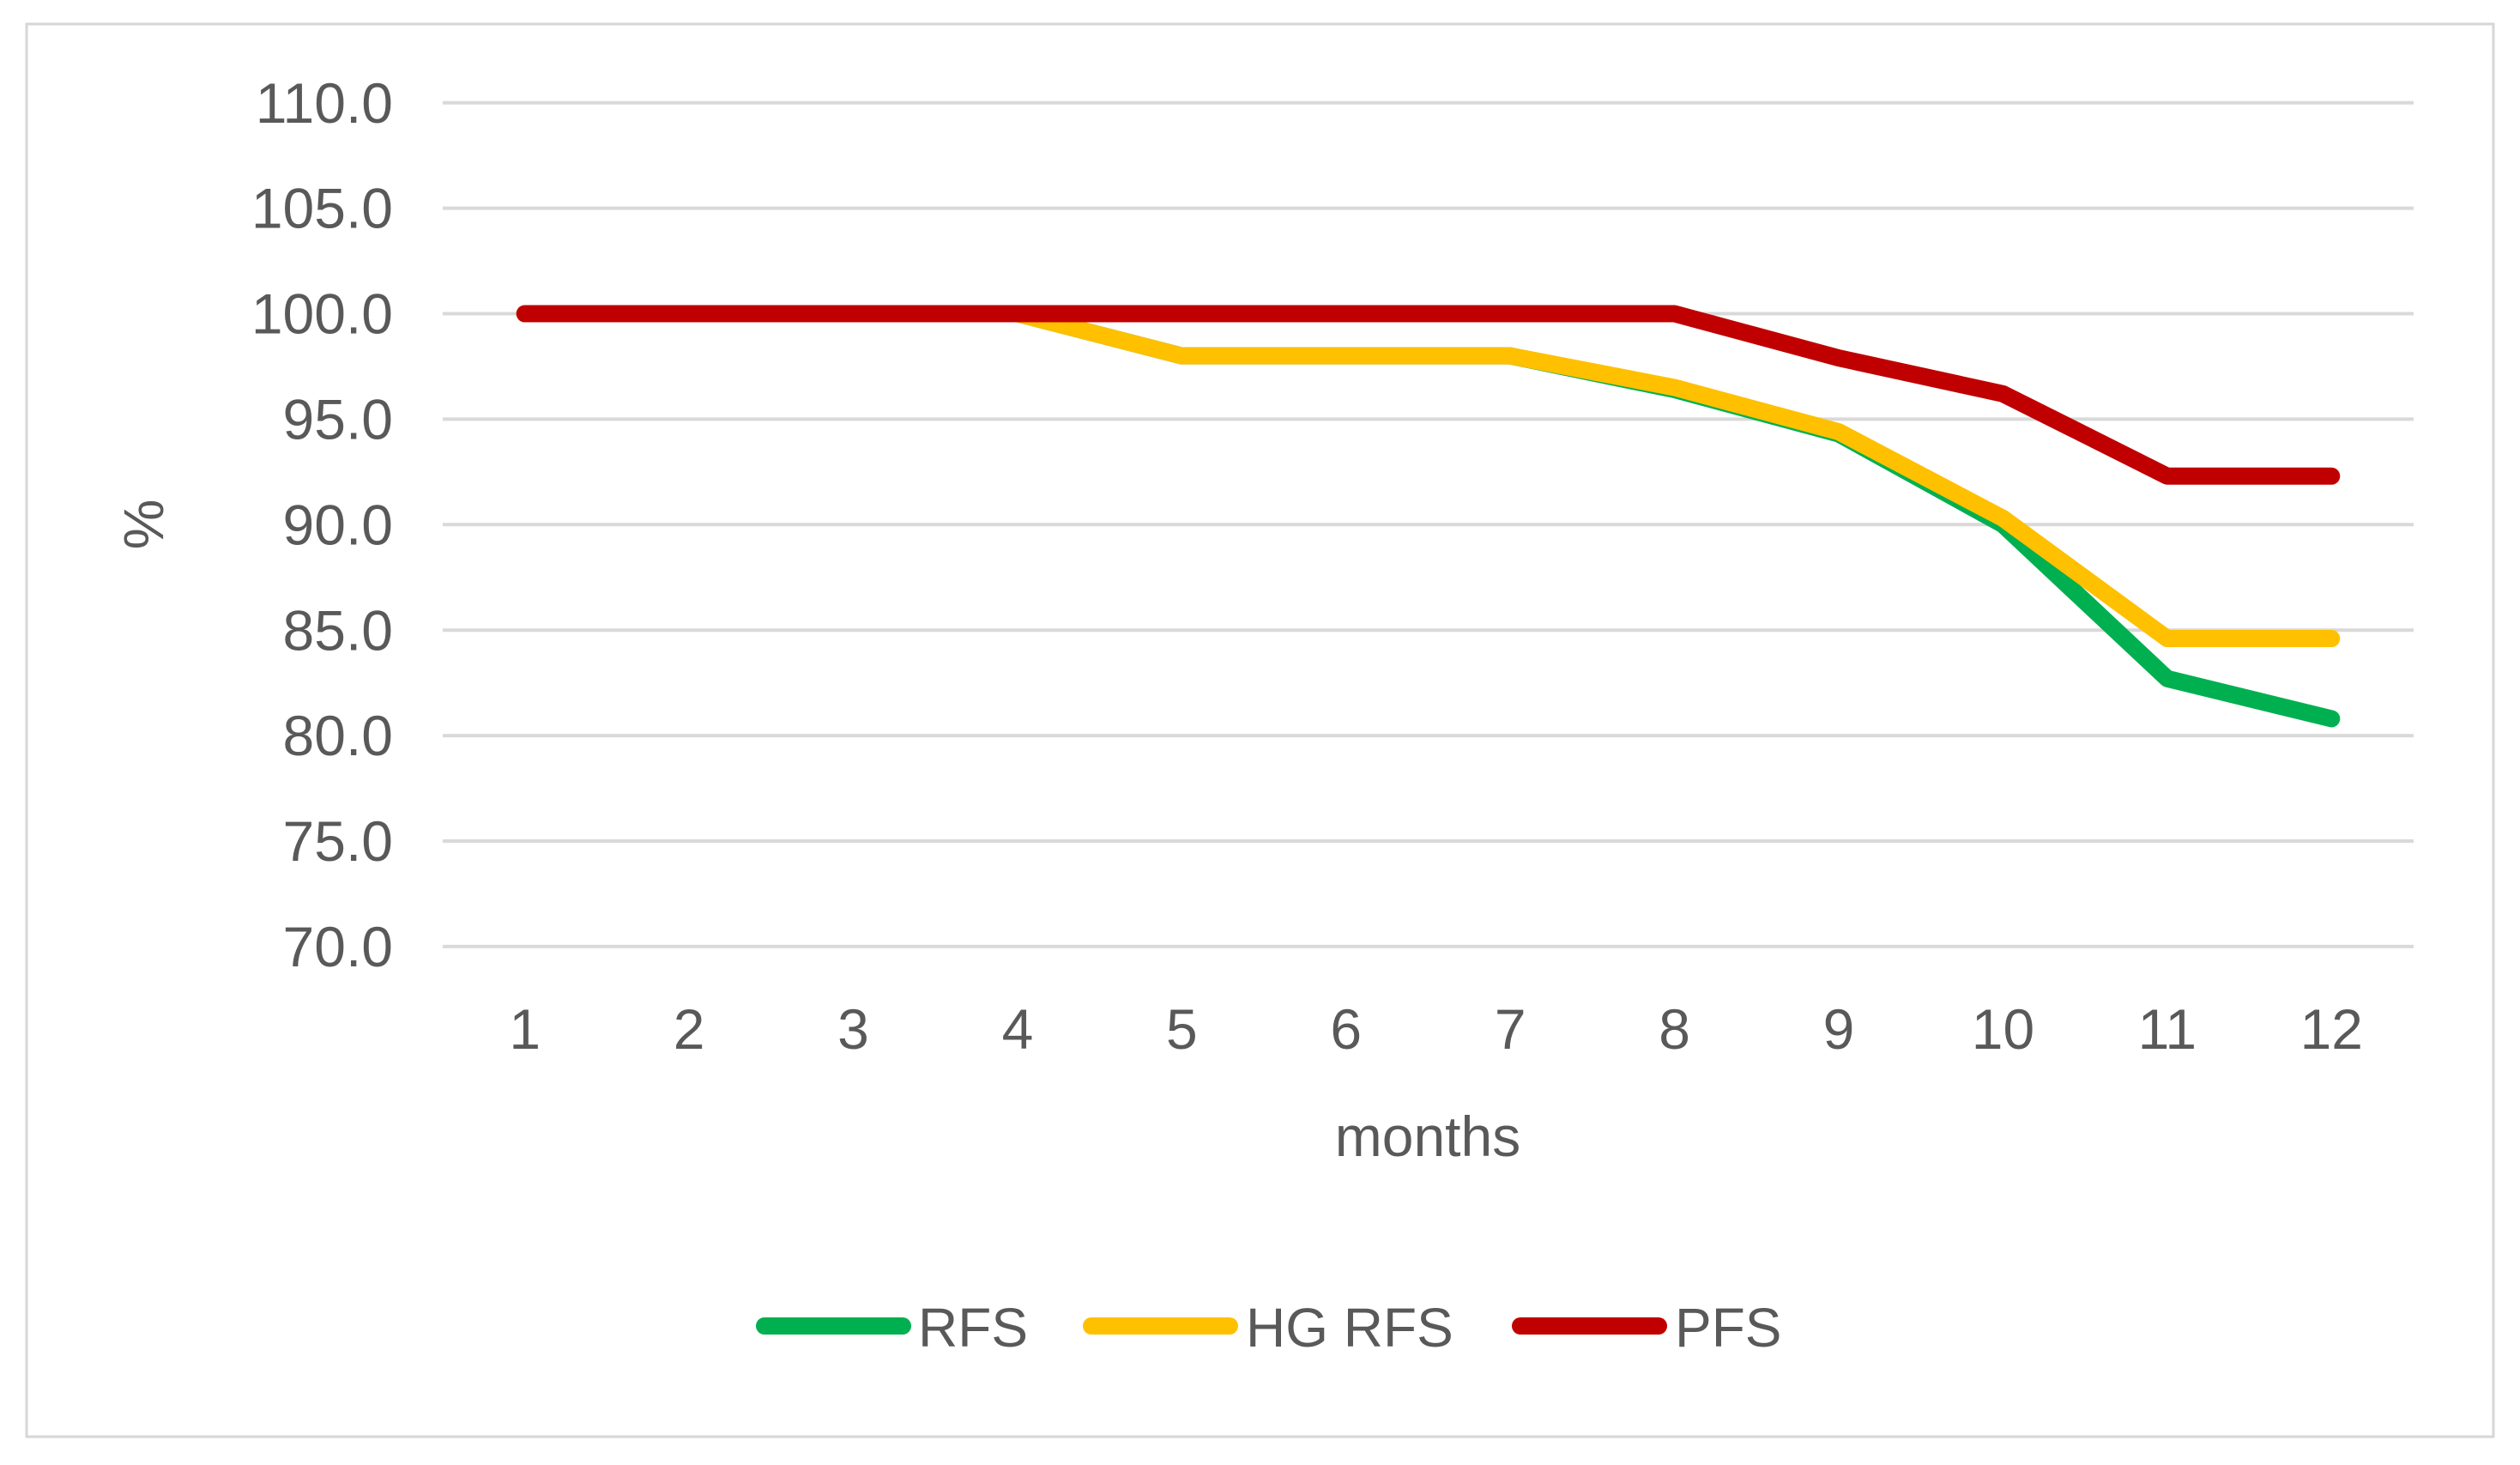  I want to click on x-axis-title: months, so click(1427, 1136).